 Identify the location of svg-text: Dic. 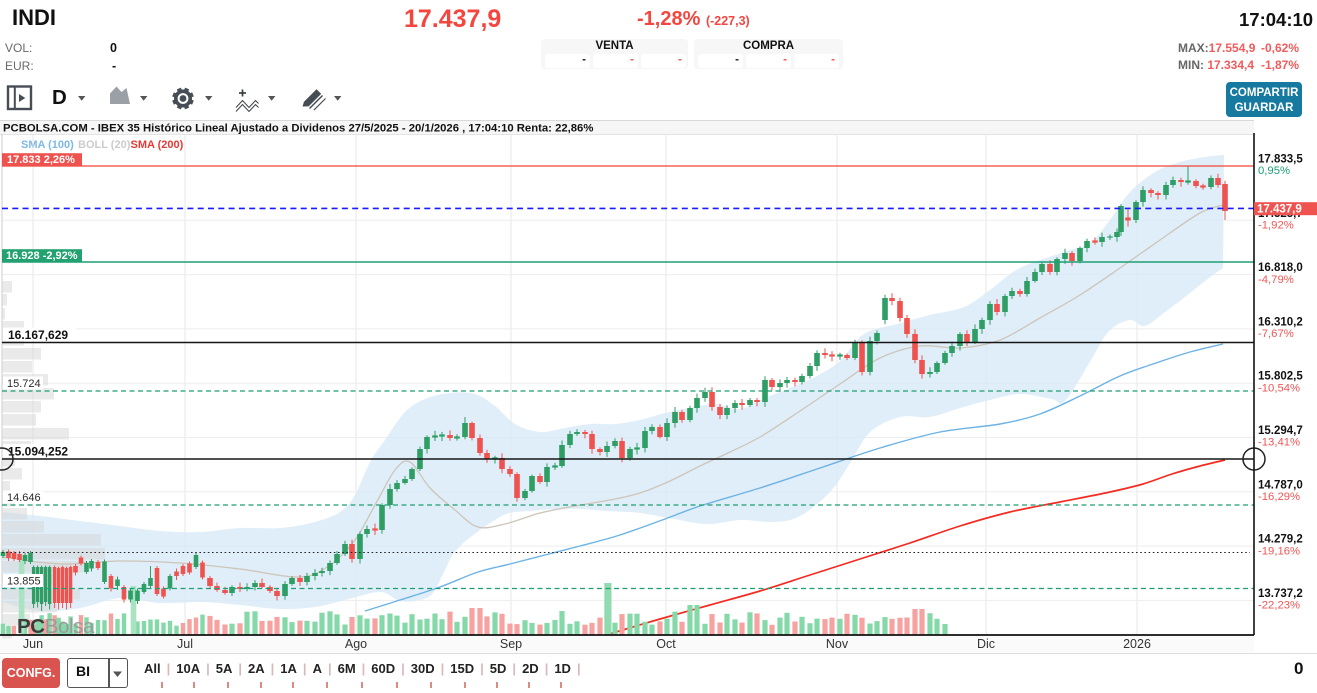
(986, 644).